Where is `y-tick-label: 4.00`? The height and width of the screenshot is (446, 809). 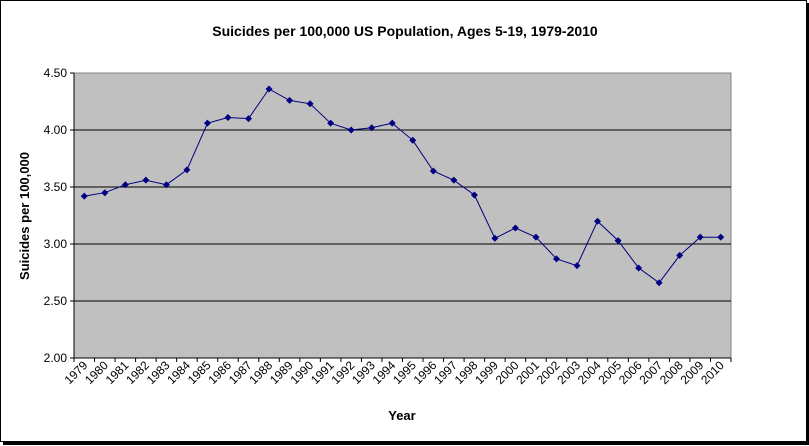 y-tick-label: 4.00 is located at coordinates (56, 130).